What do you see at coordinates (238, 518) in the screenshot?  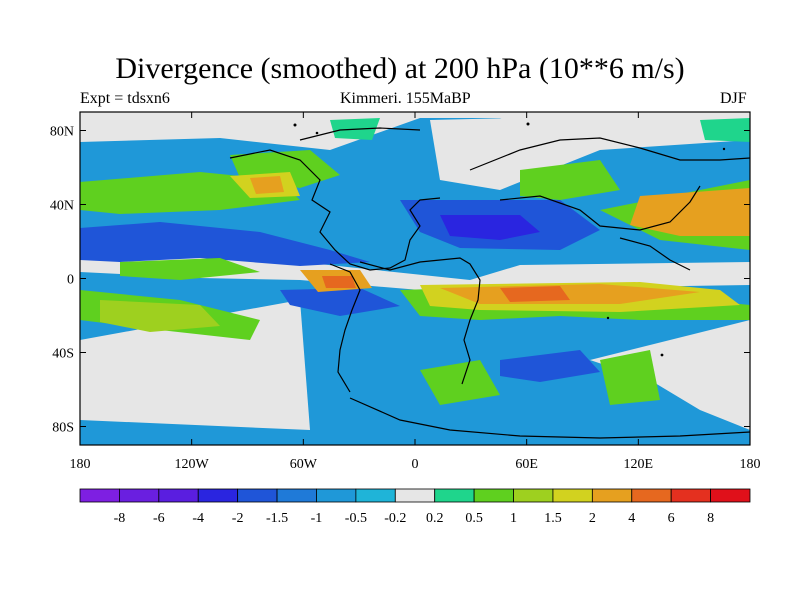 I see `colorbar-label: -2` at bounding box center [238, 518].